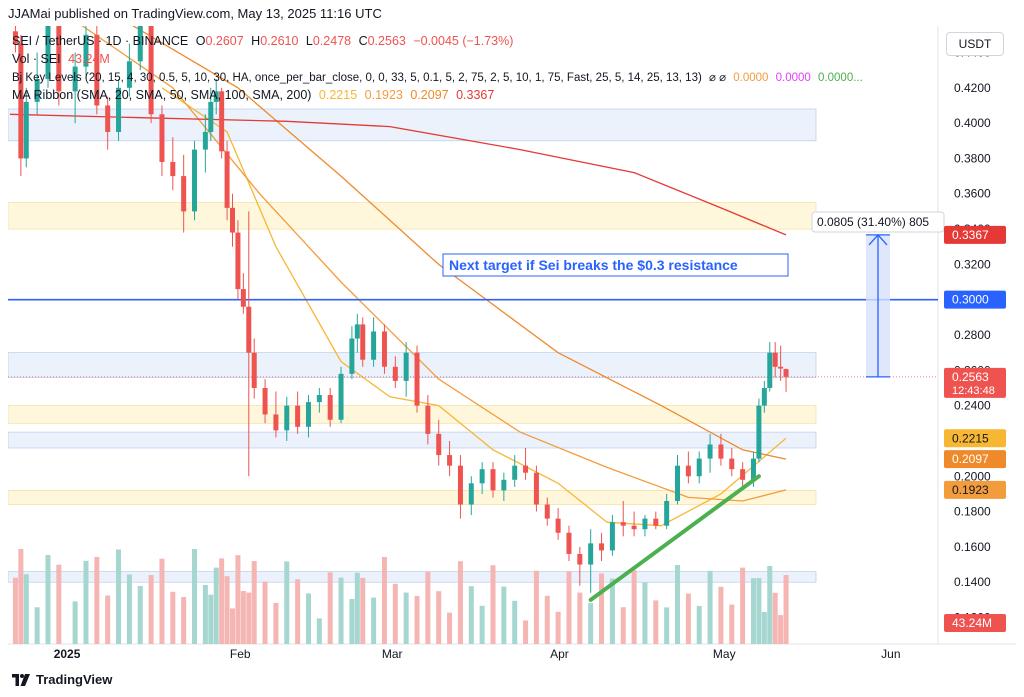 This screenshot has height=697, width=1024. What do you see at coordinates (279, 41) in the screenshot?
I see `high-value: 0.2610` at bounding box center [279, 41].